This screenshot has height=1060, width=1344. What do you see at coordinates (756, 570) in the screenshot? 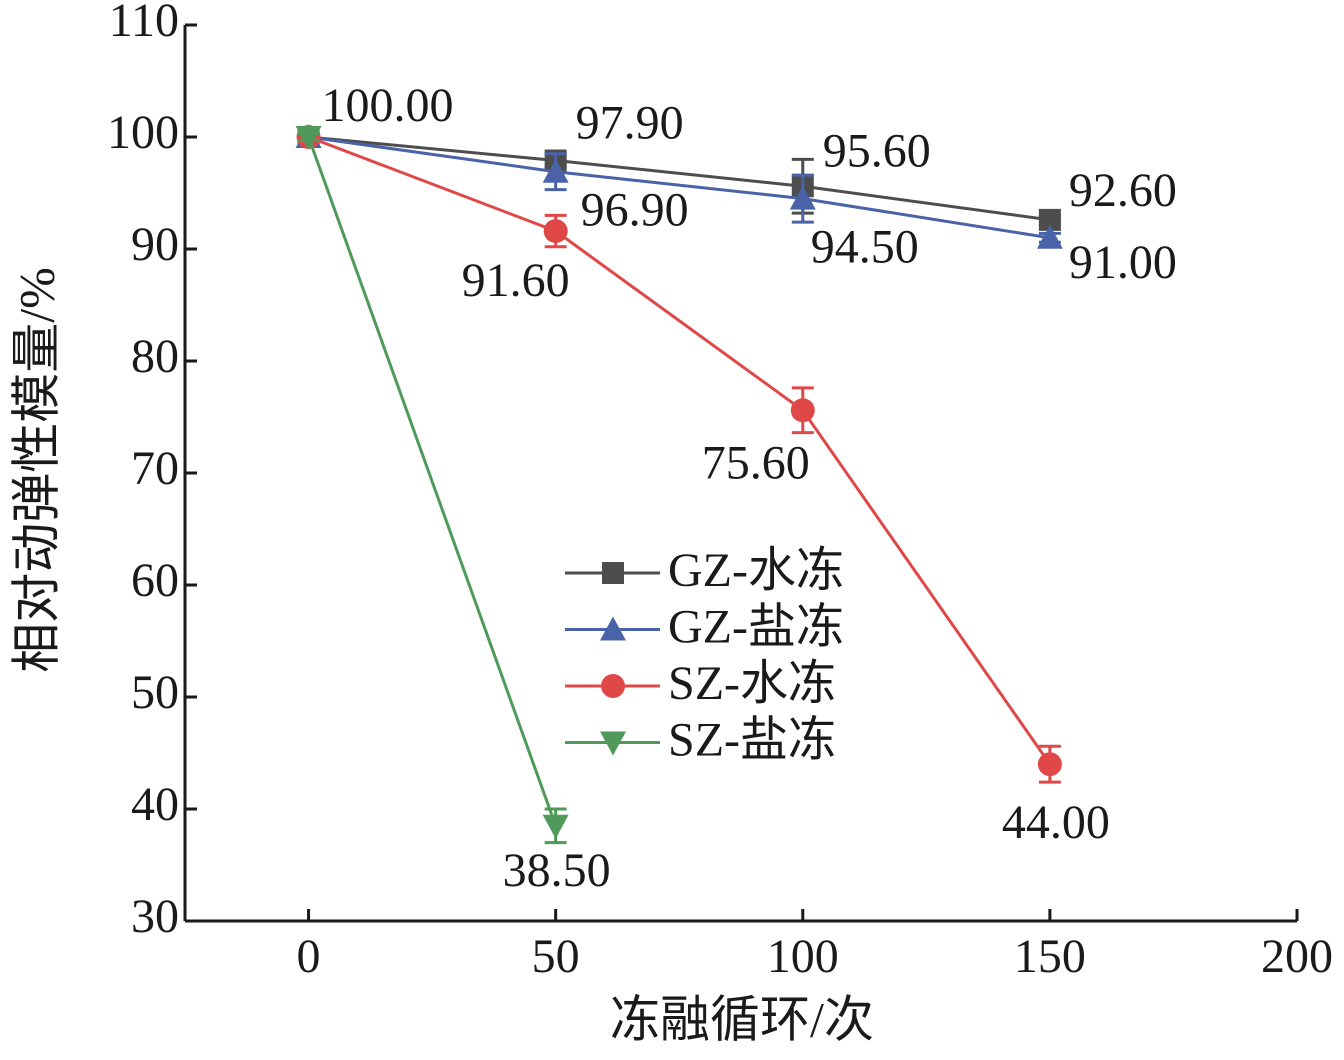
I see `legend-label: GZ-水冻` at bounding box center [756, 570].